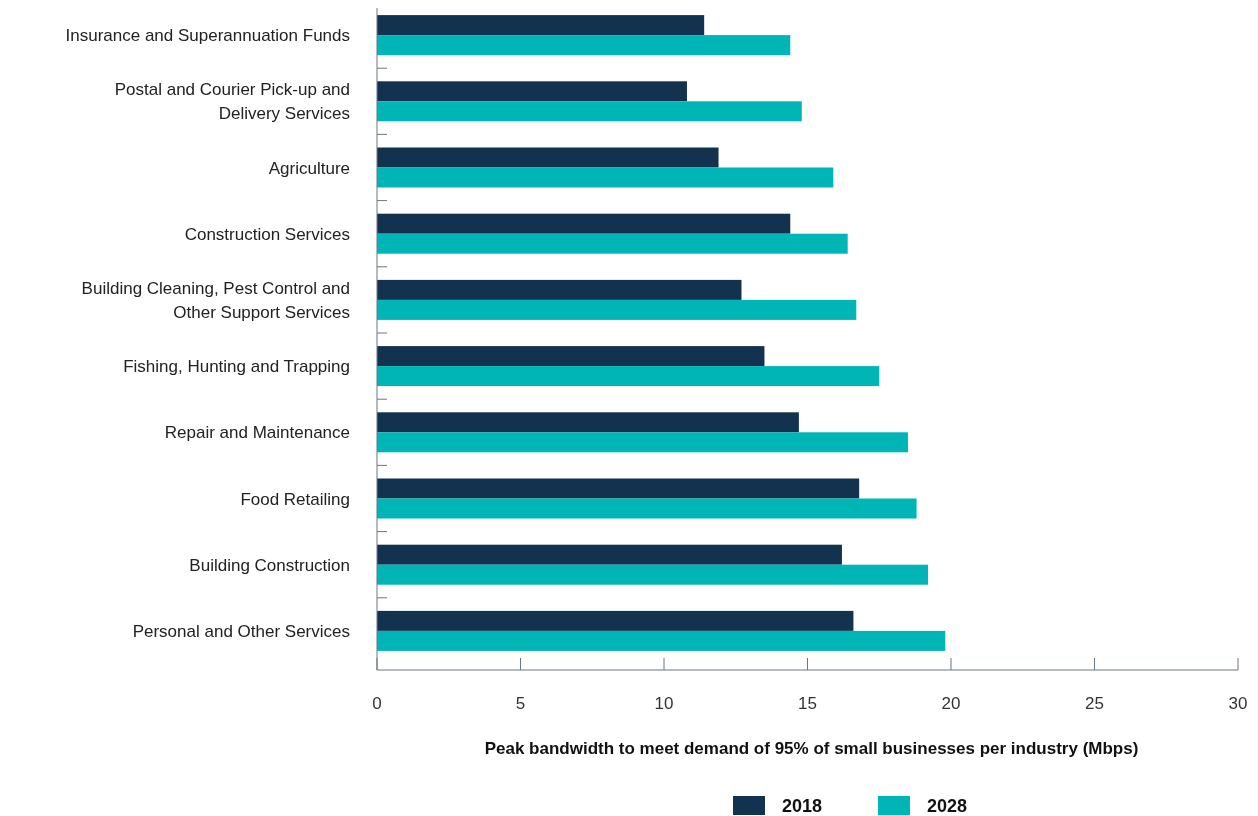  Describe the element at coordinates (664, 703) in the screenshot. I see `x-tick-label: 10` at that location.